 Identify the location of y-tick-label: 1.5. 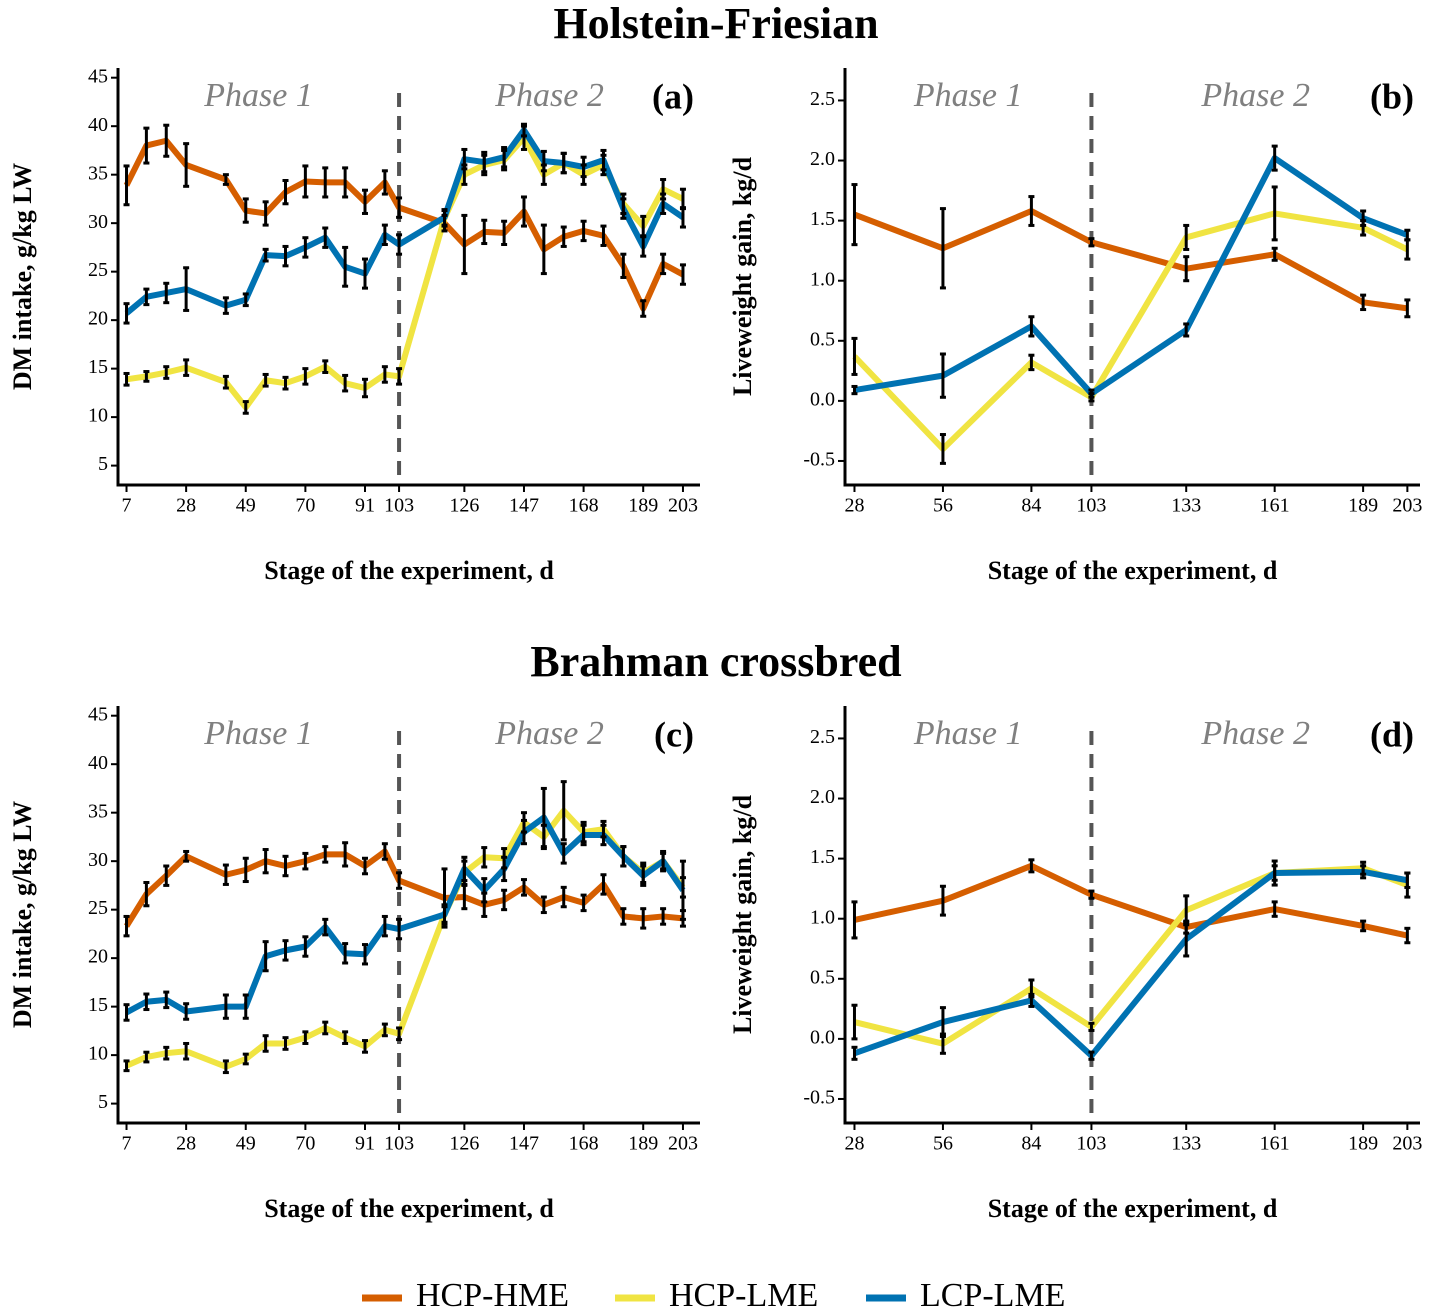
(822, 219).